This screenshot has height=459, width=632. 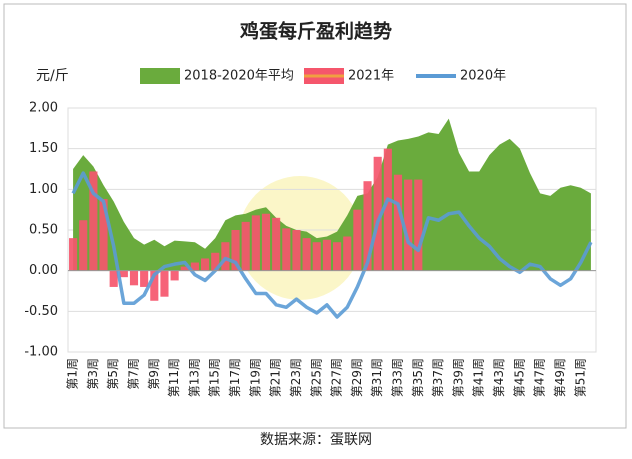 I want to click on y-axis-label: 元/斤, so click(x=52, y=76).